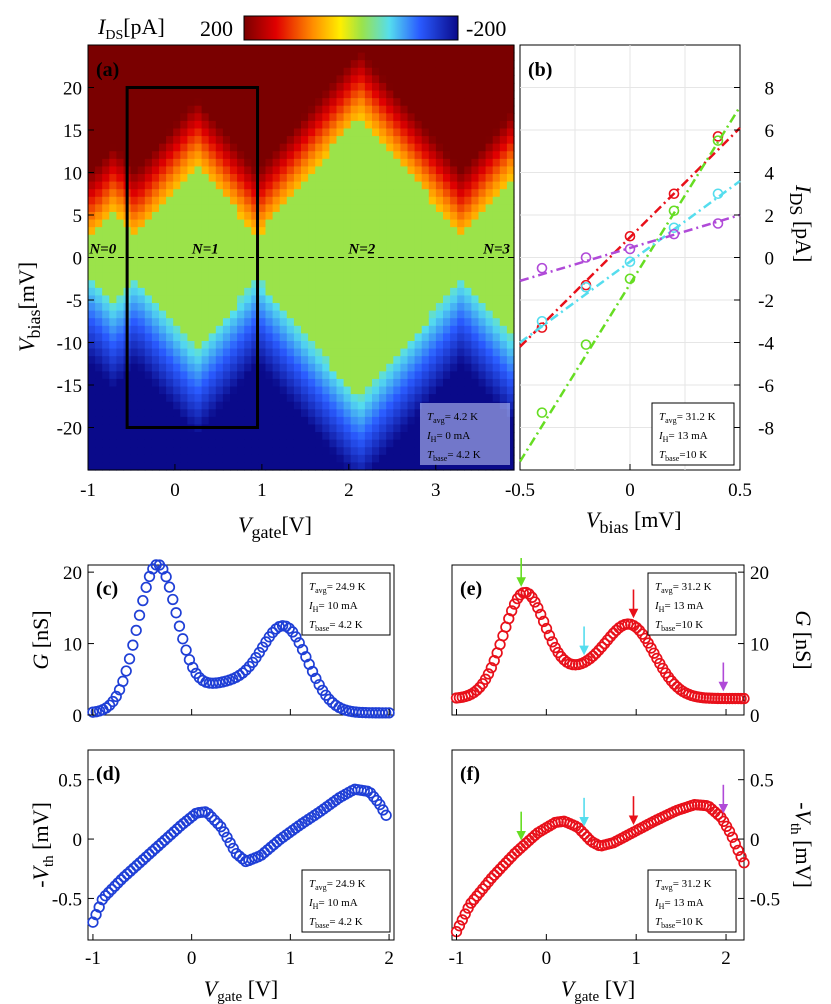  What do you see at coordinates (239, 855) in the screenshot?
I see `data-points` at bounding box center [239, 855].